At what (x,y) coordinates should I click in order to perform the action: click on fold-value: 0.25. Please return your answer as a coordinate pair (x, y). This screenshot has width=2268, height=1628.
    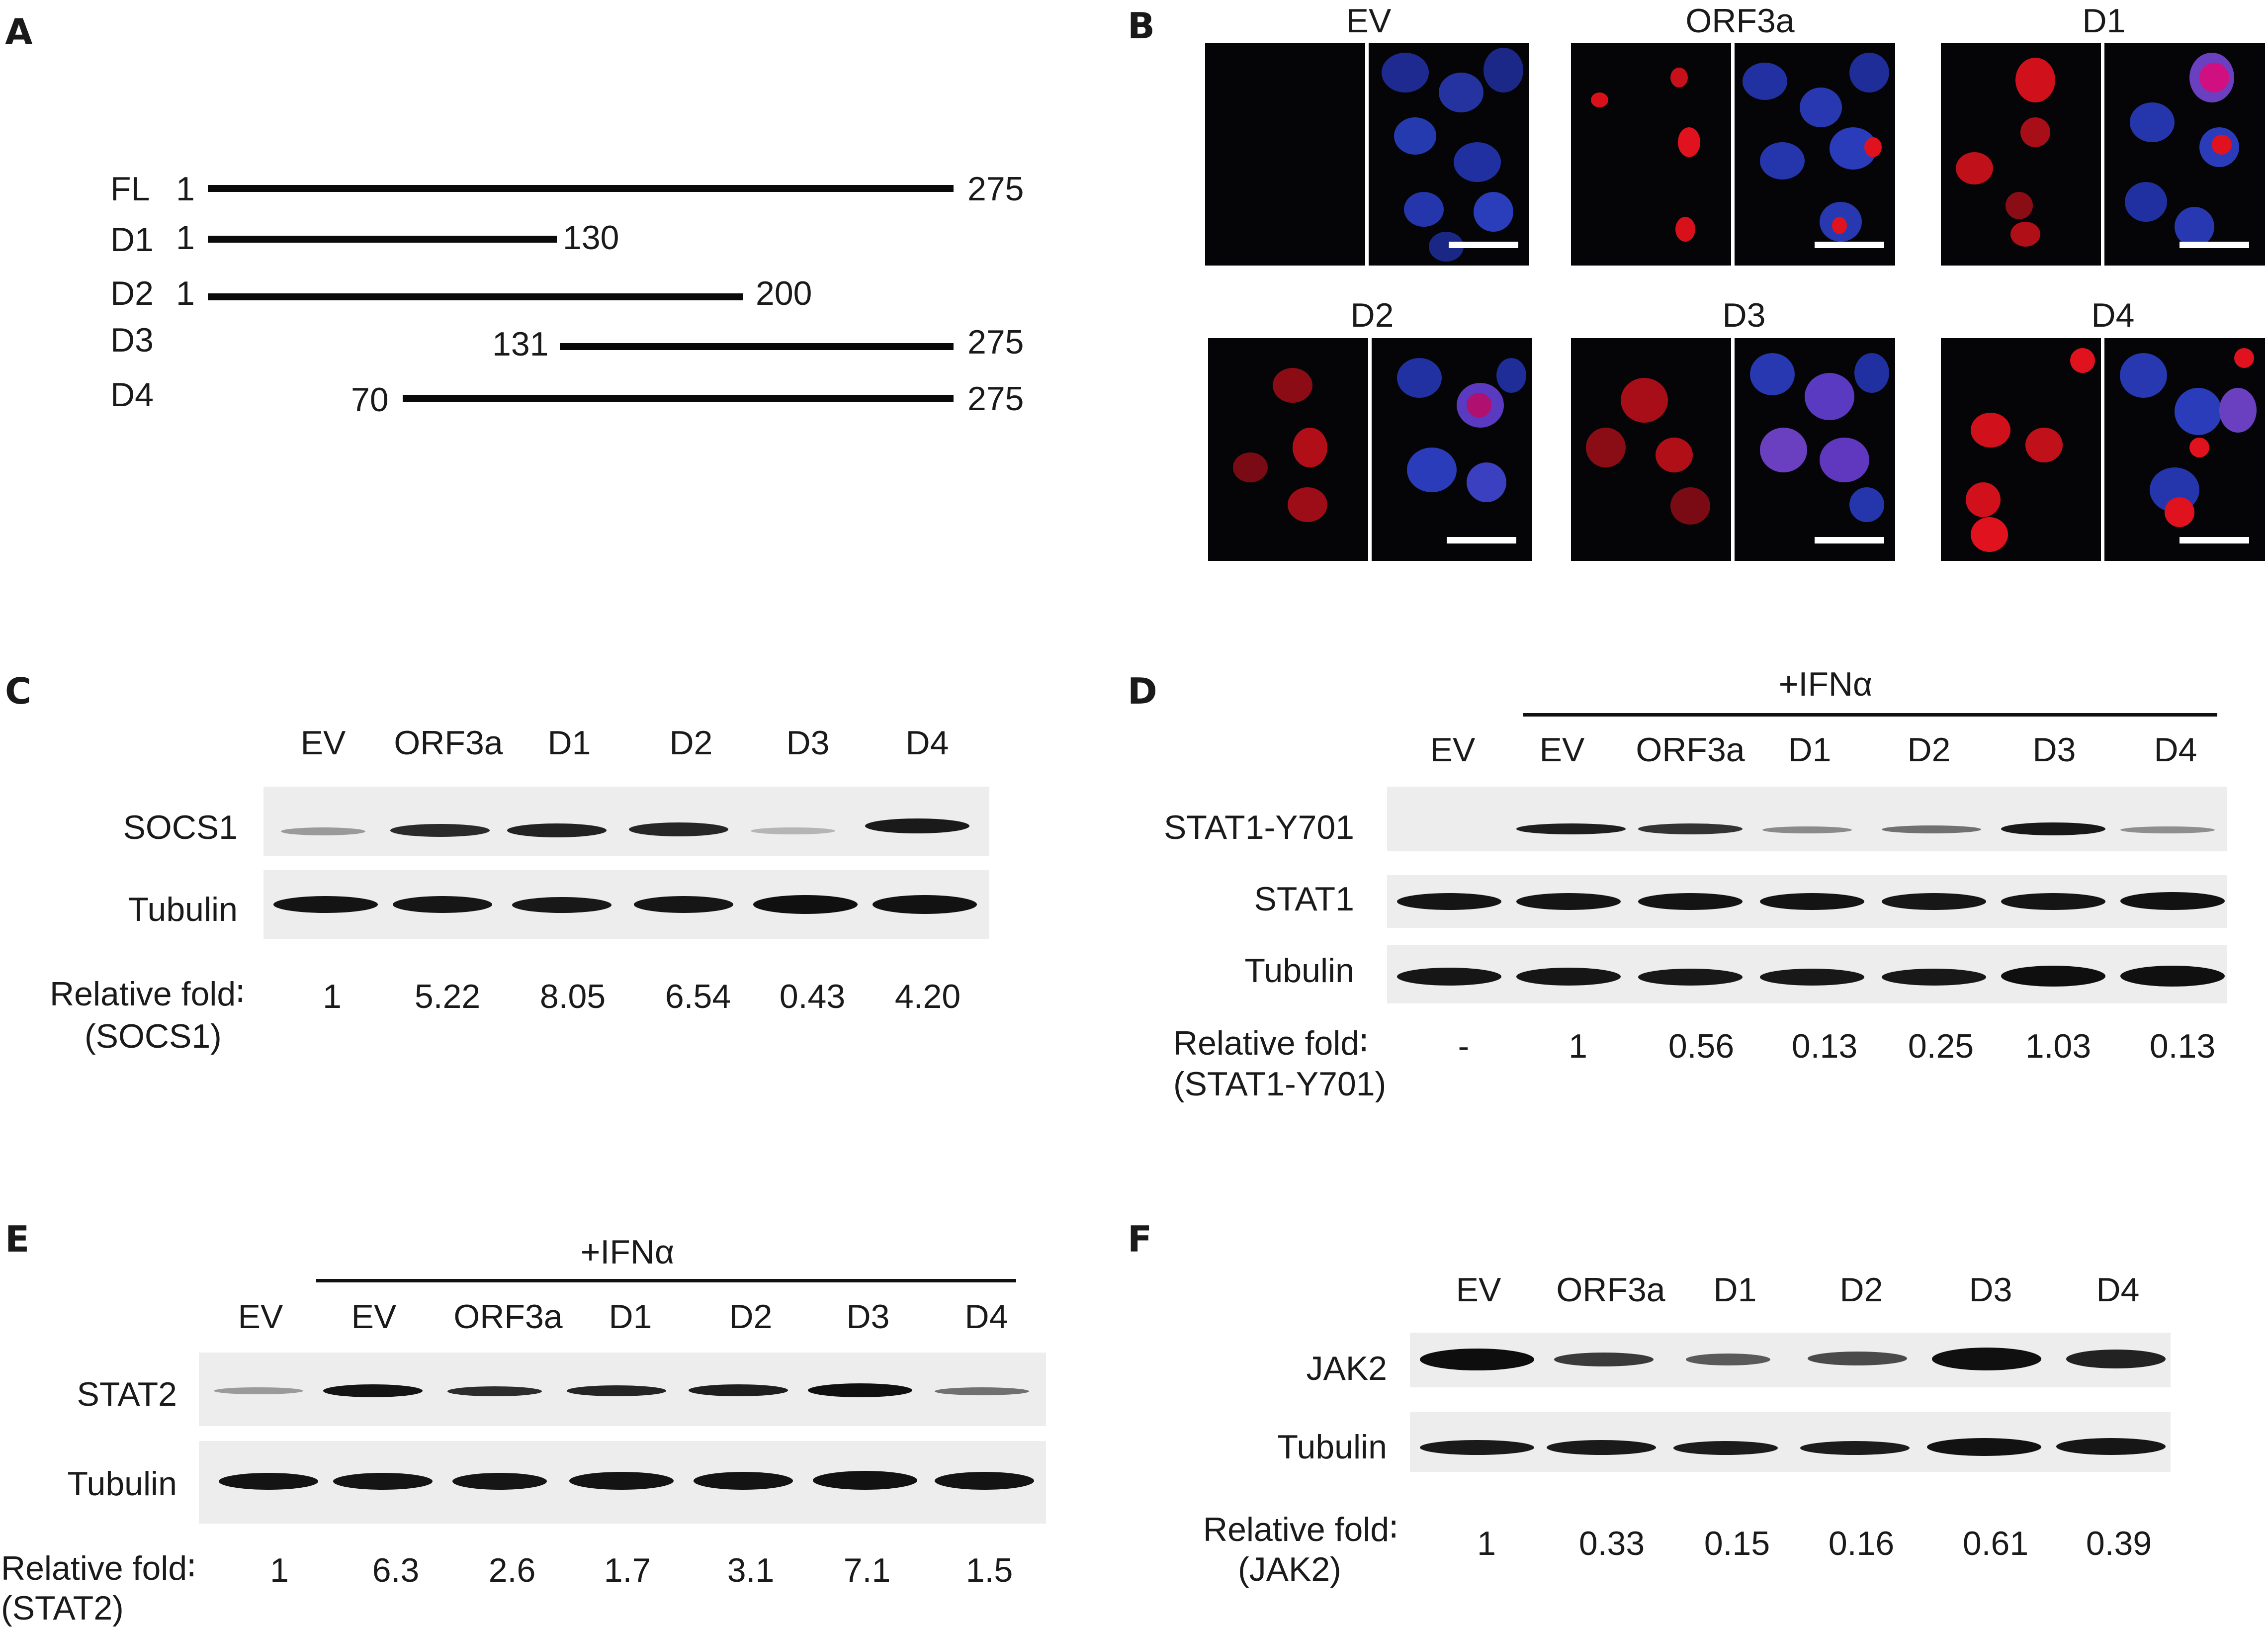
    Looking at the image, I should click on (1941, 1046).